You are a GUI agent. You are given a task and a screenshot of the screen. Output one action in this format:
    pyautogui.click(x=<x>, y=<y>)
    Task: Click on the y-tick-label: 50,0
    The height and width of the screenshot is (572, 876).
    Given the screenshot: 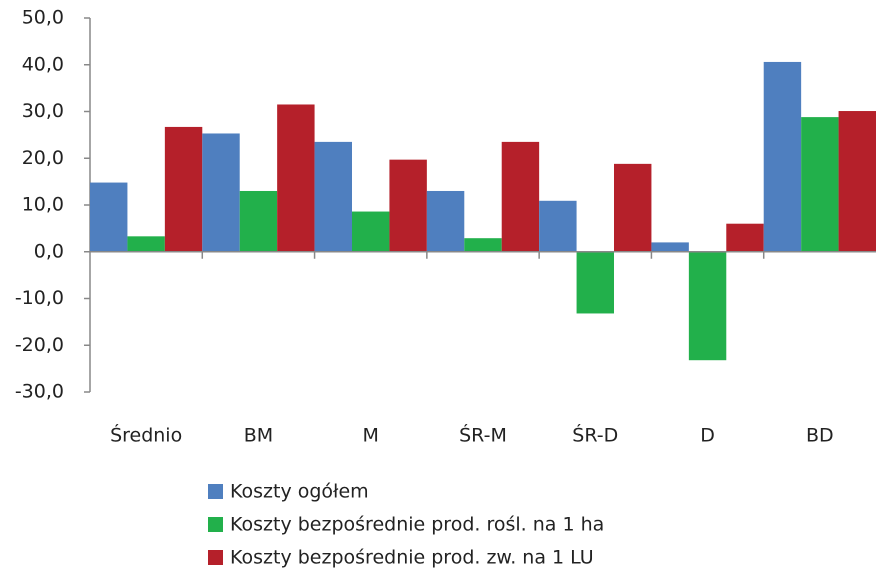 What is the action you would take?
    pyautogui.click(x=43, y=18)
    